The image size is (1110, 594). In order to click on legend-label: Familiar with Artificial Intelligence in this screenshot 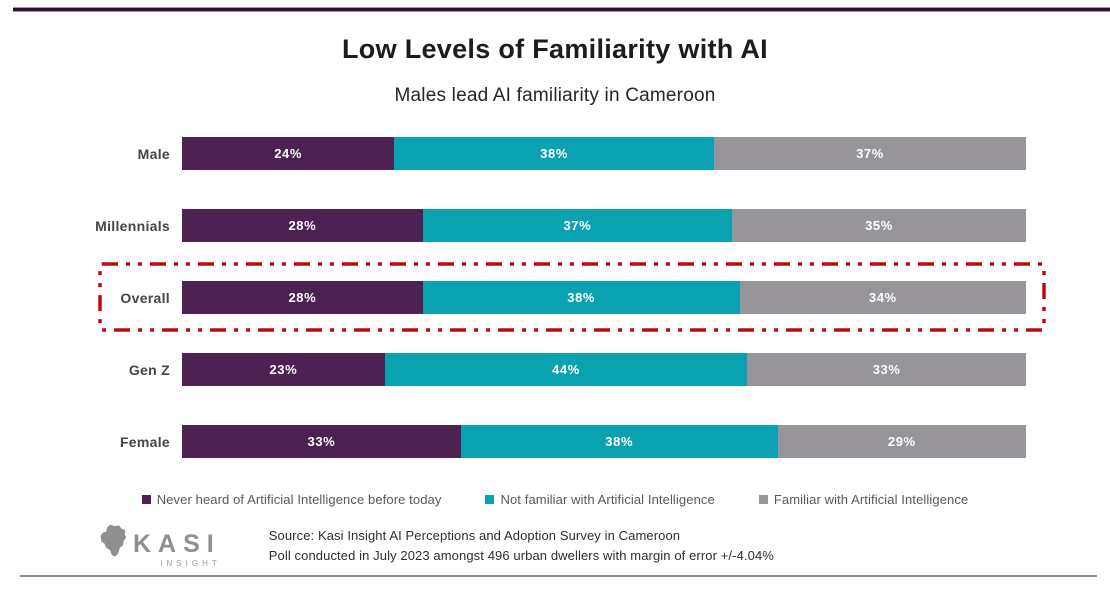, I will do `click(871, 499)`.